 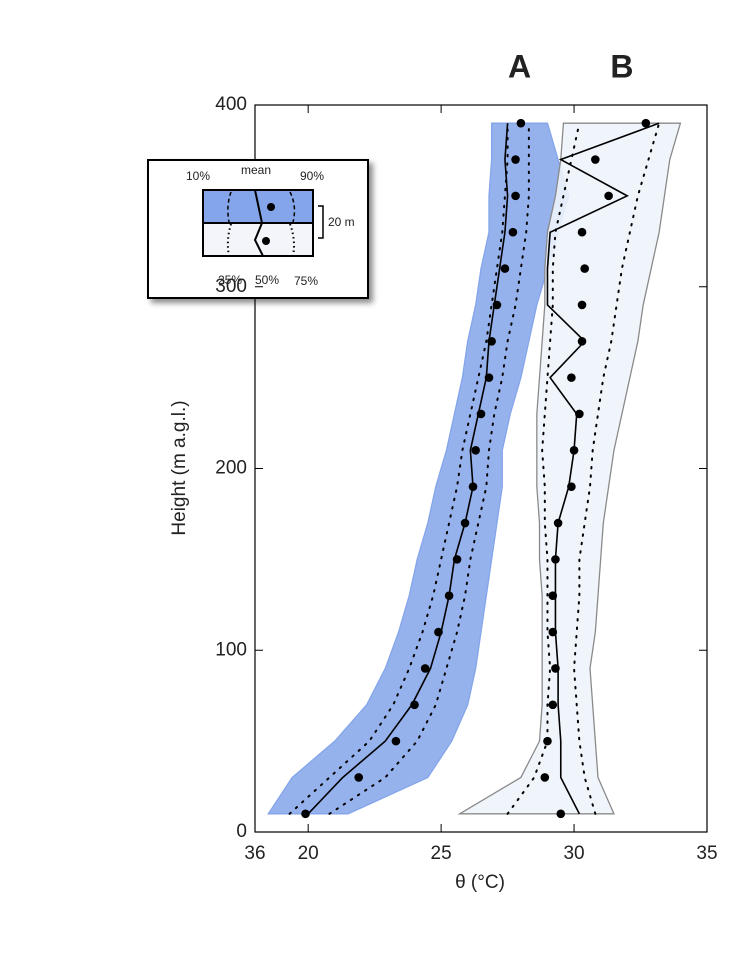 I want to click on inset-outer-lines, so click(x=261, y=207).